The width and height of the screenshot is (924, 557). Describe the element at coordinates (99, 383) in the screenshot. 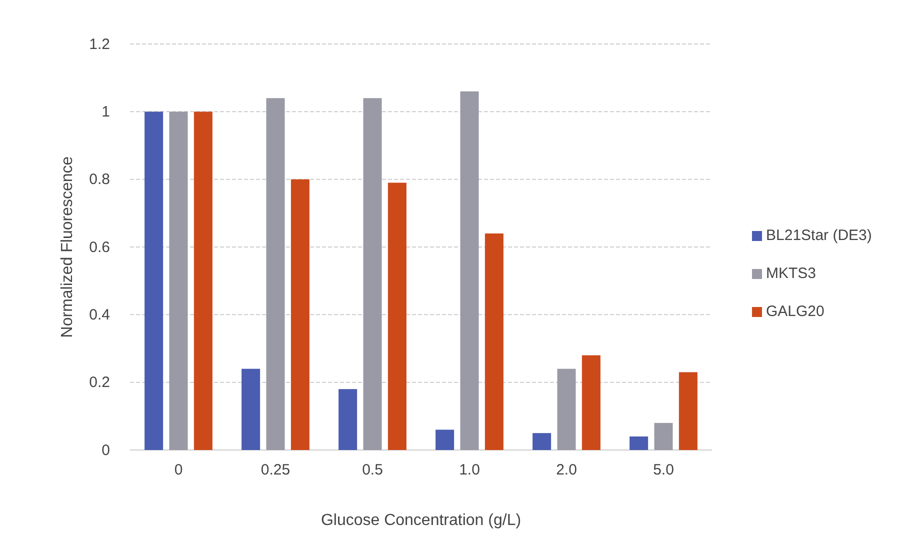

I see `y-tick-label: 0.2` at that location.